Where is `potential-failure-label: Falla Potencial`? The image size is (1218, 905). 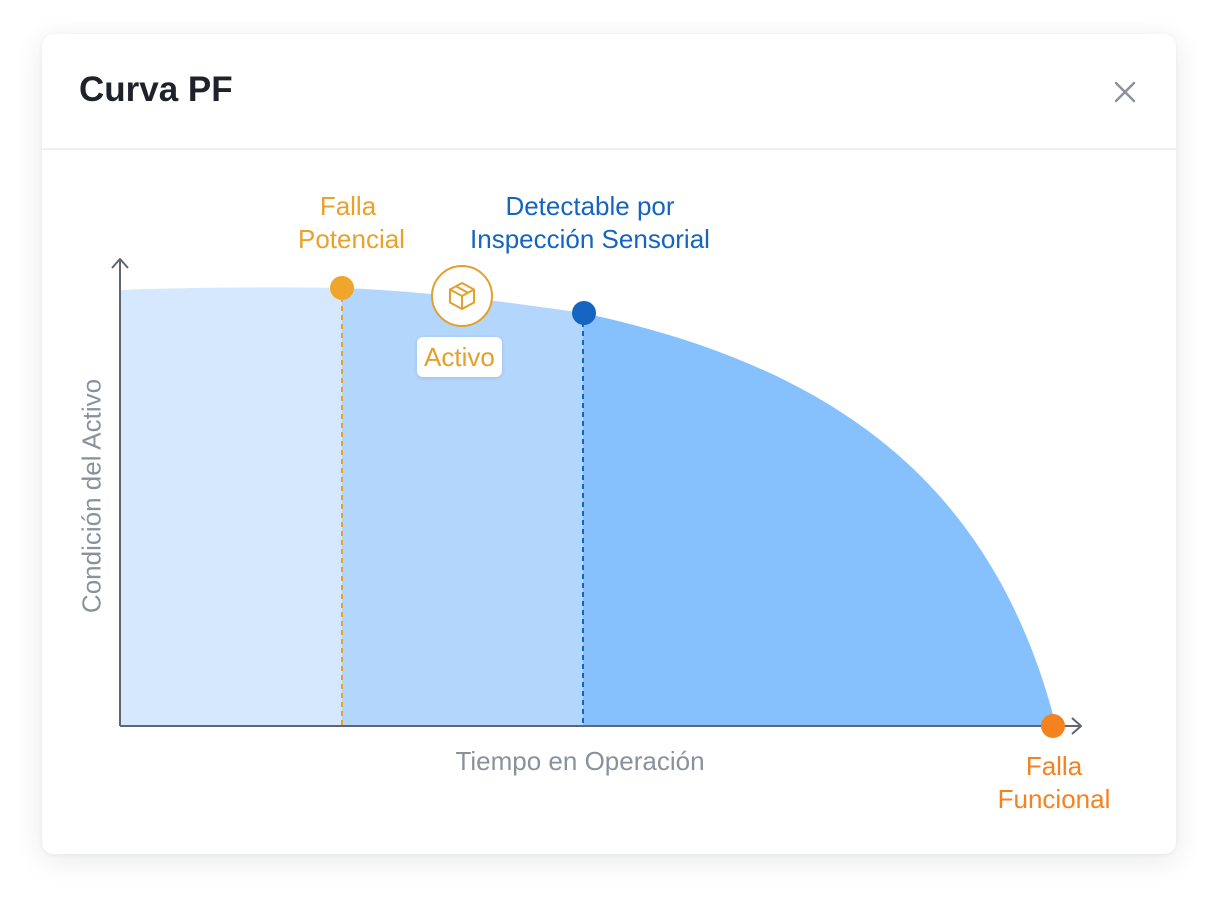
potential-failure-label: Falla Potencial is located at coordinates (351, 222).